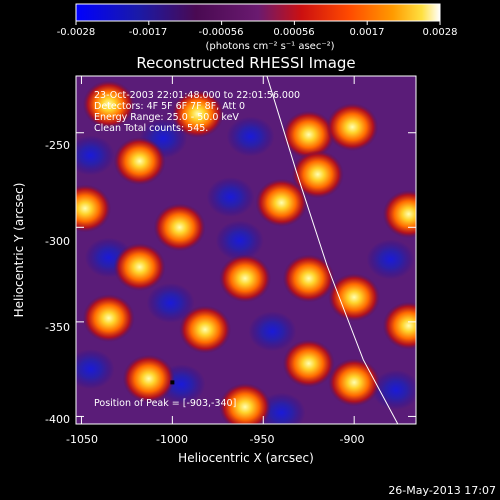 The height and width of the screenshot is (500, 500). Describe the element at coordinates (57, 327) in the screenshot. I see `y-tick-label: -350` at that location.